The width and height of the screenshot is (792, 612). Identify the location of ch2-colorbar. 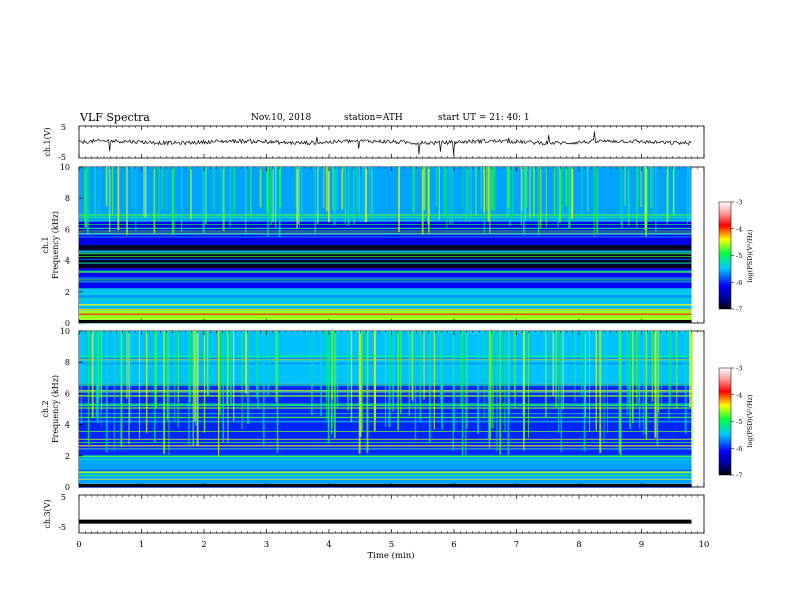
(725, 421).